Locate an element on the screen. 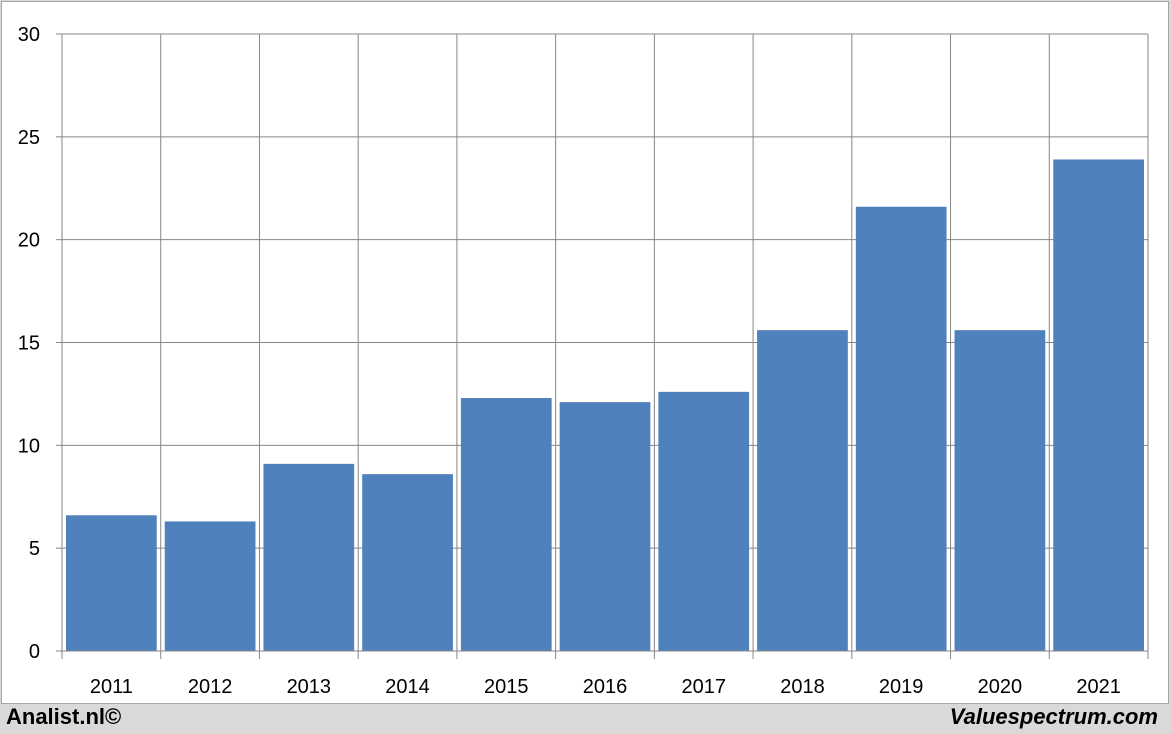  y-tick-label: 0 is located at coordinates (34, 652).